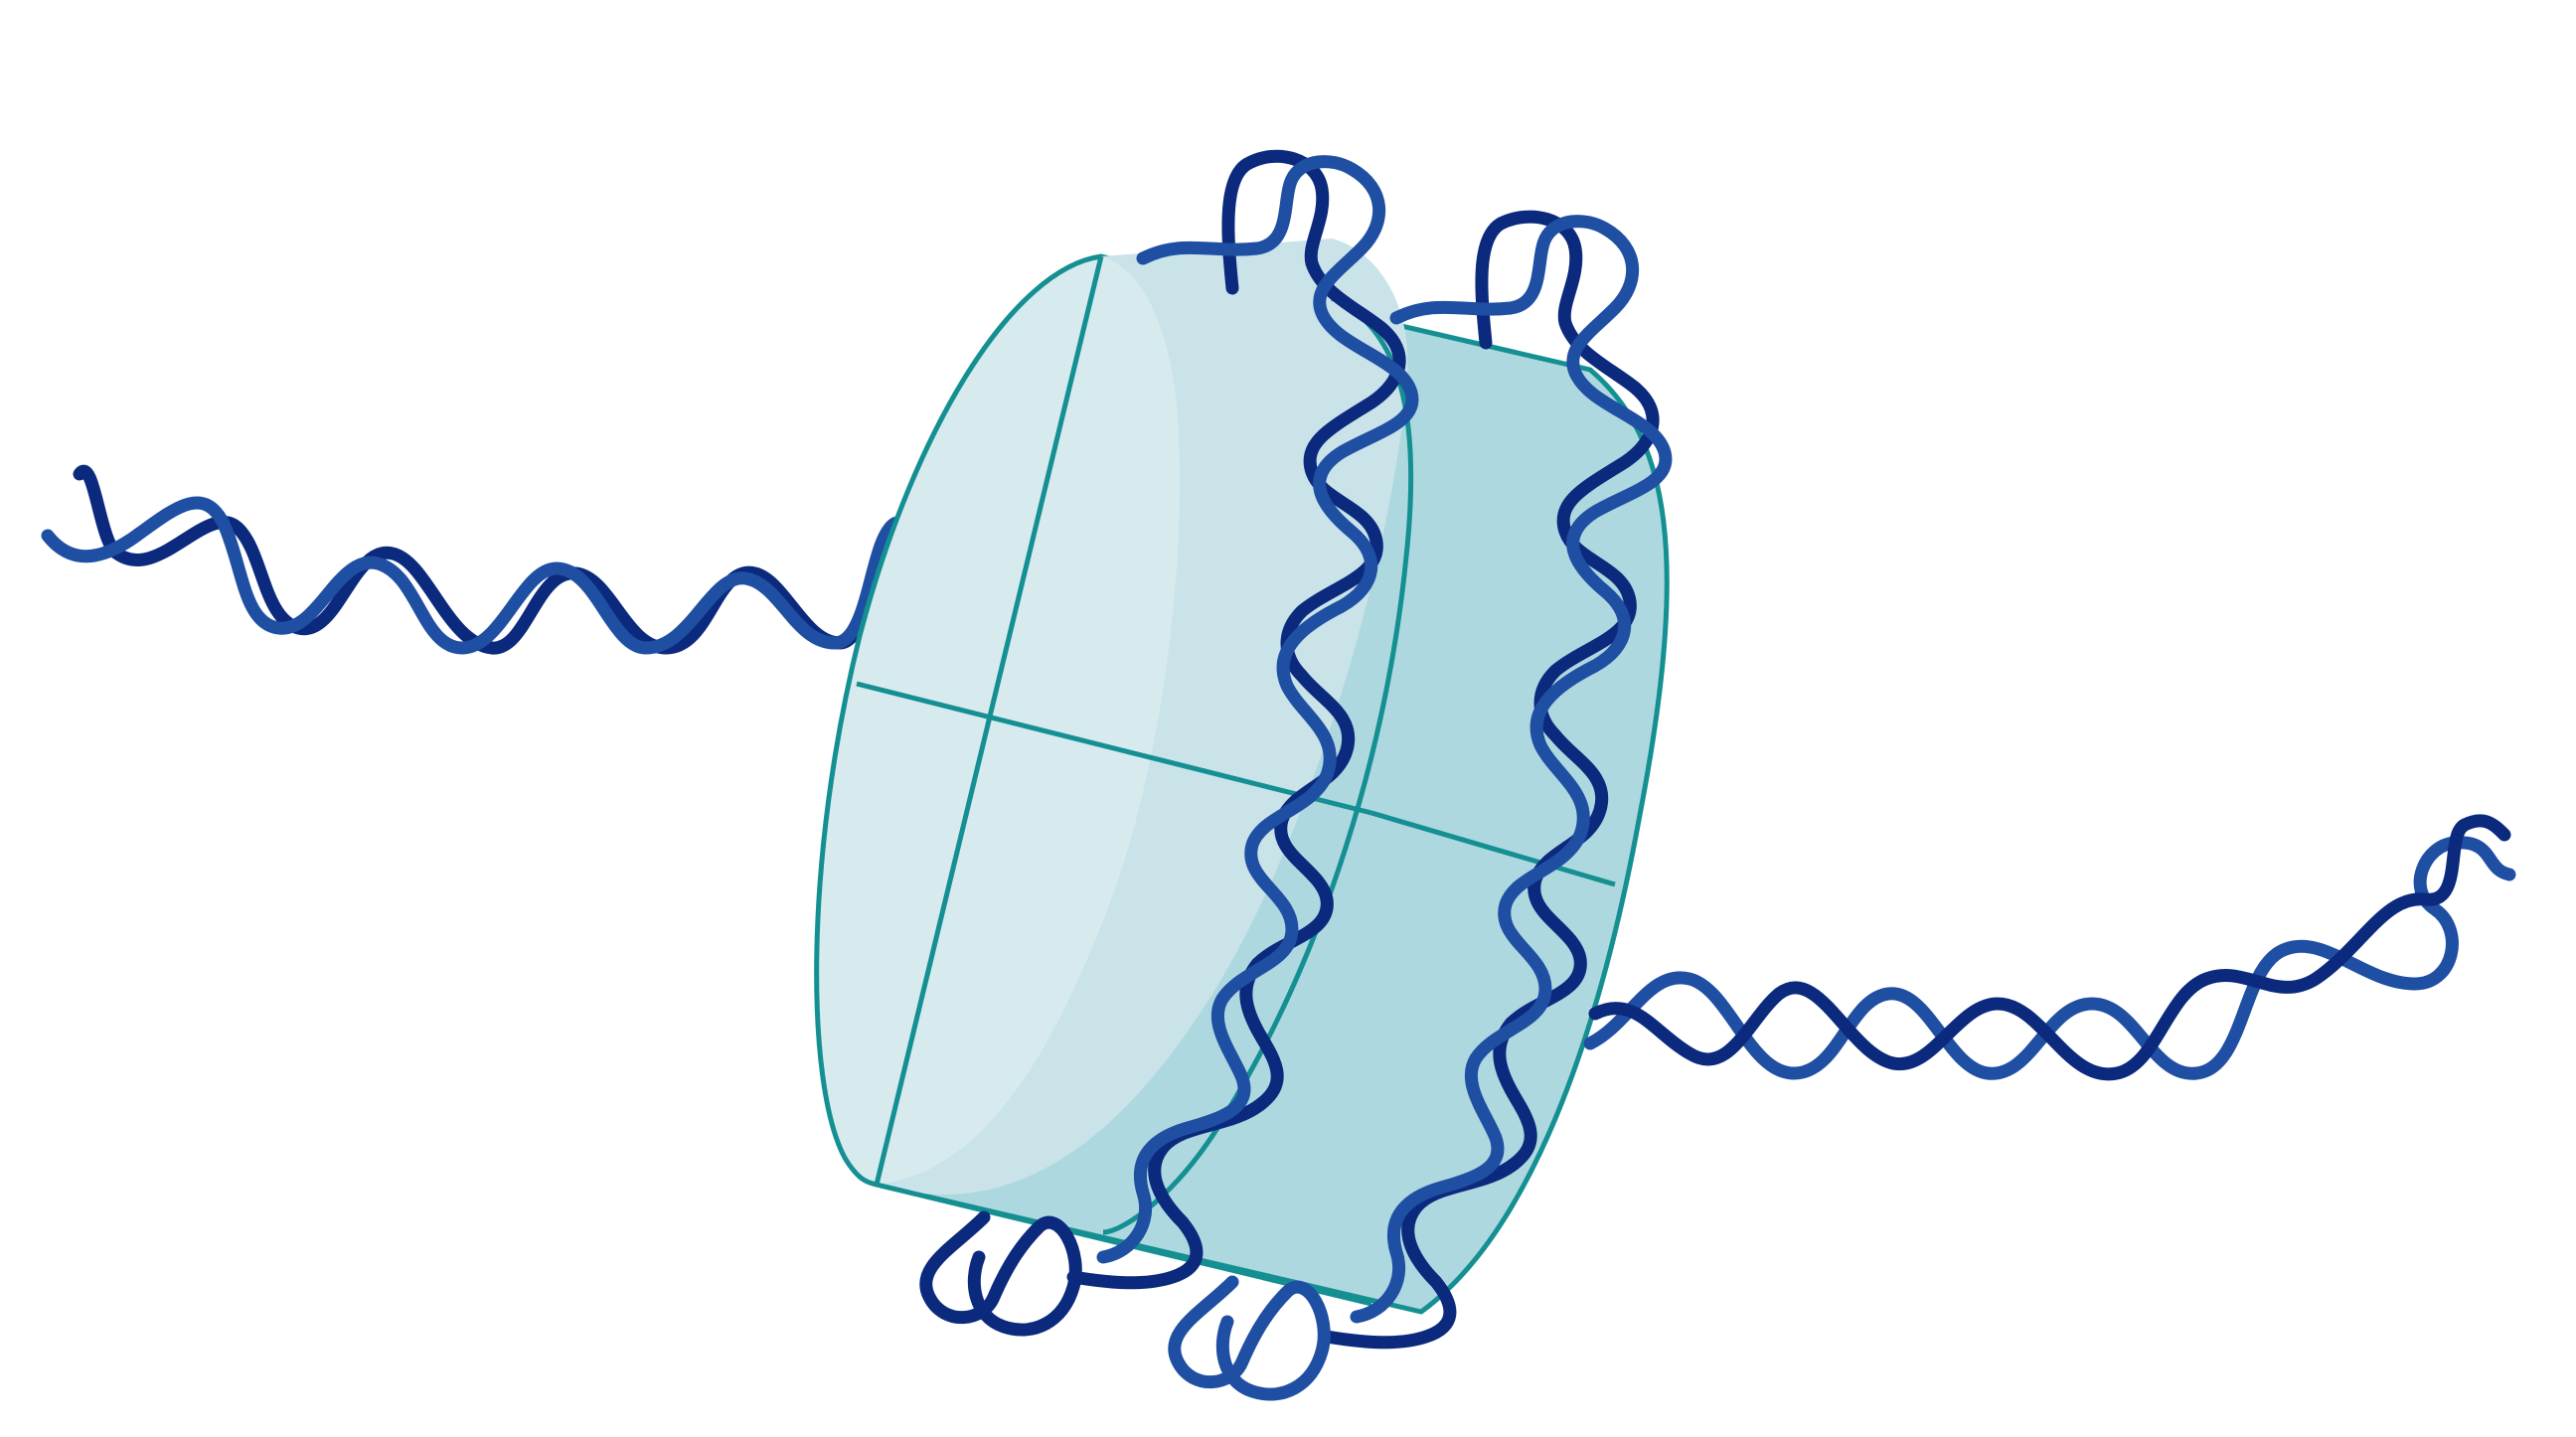 This screenshot has height=1437, width=2576. I want to click on linker-dna-right-strand-a, so click(2049, 958).